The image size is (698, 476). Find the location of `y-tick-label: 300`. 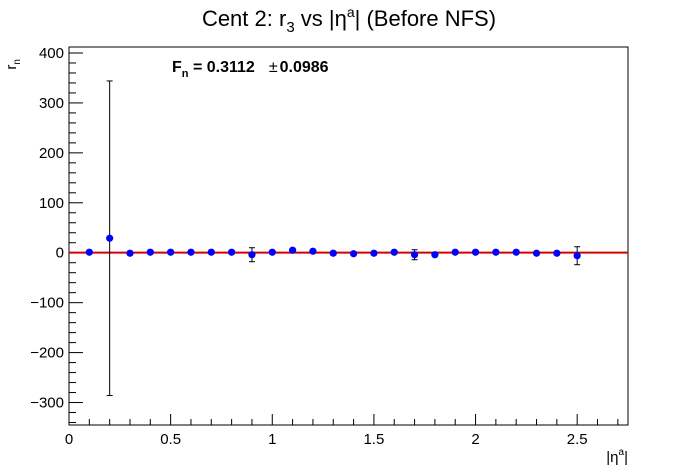

y-tick-label: 300 is located at coordinates (51, 103).